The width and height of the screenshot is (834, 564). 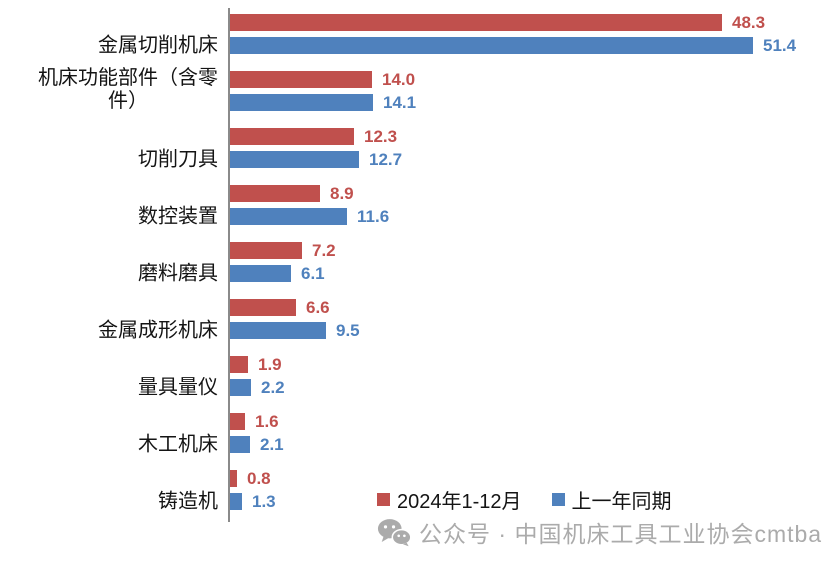 I want to click on chart-category-group: 金属切削机床 48.3 51.4, so click(x=417, y=36).